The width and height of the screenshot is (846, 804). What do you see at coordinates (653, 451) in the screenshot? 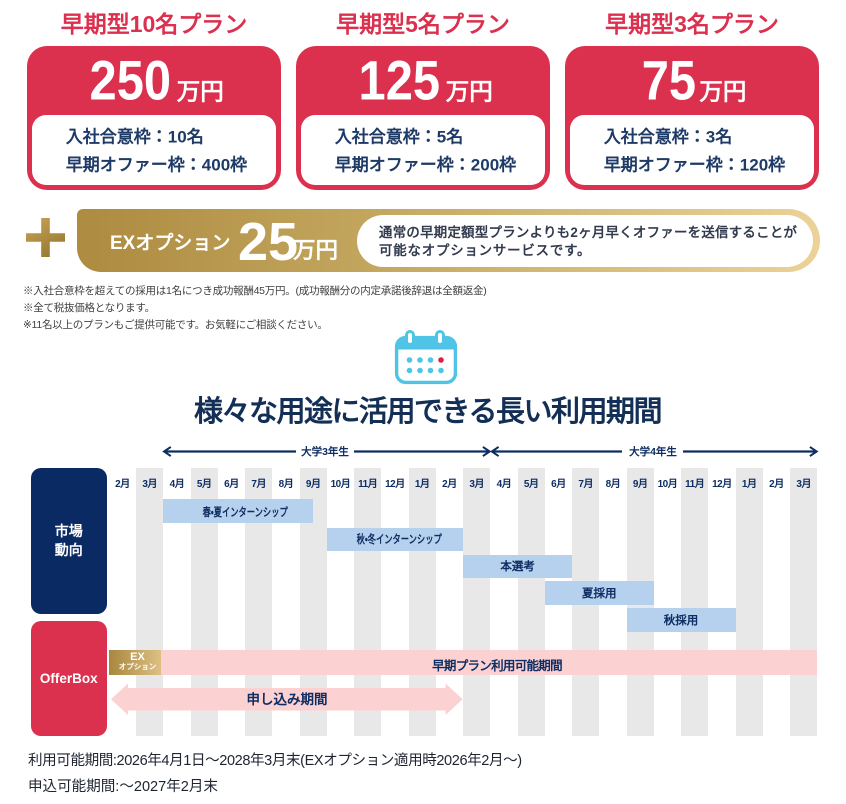
I see `svg-text: 大学4年生` at bounding box center [653, 451].